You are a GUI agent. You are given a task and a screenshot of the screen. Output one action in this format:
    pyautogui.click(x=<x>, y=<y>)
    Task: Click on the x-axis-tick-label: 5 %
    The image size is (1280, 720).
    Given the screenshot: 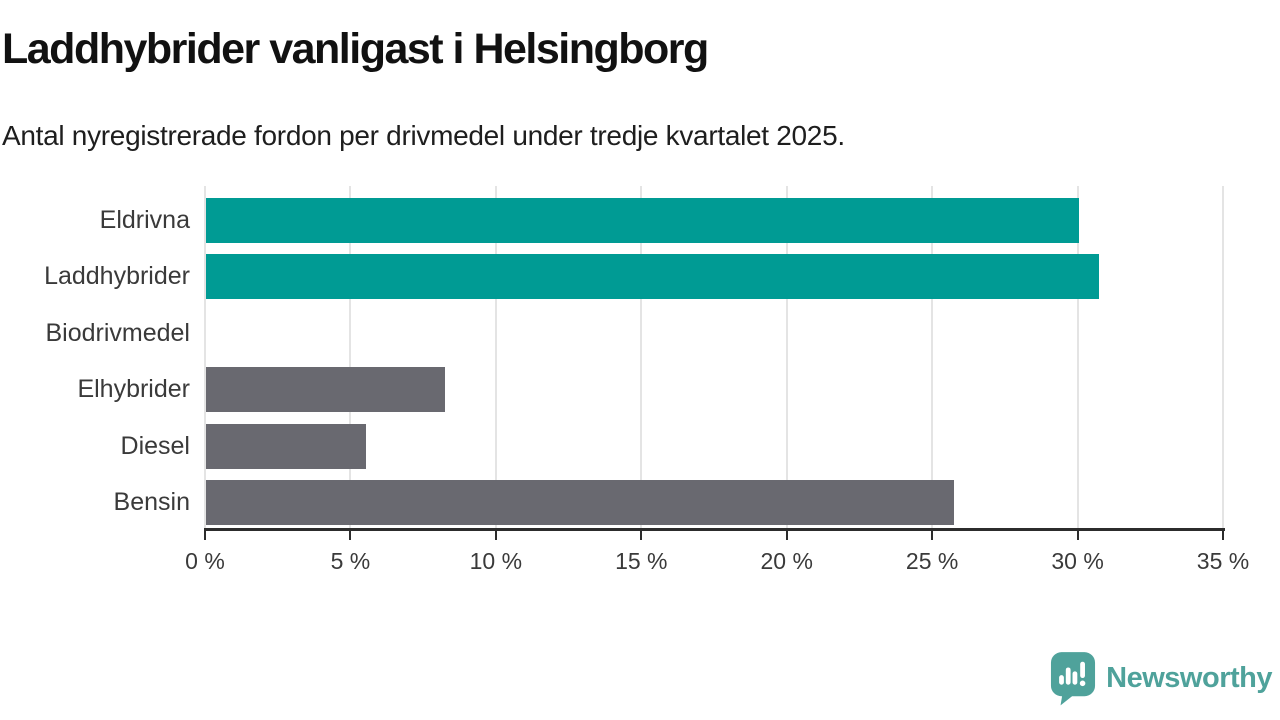 What is the action you would take?
    pyautogui.click(x=350, y=561)
    